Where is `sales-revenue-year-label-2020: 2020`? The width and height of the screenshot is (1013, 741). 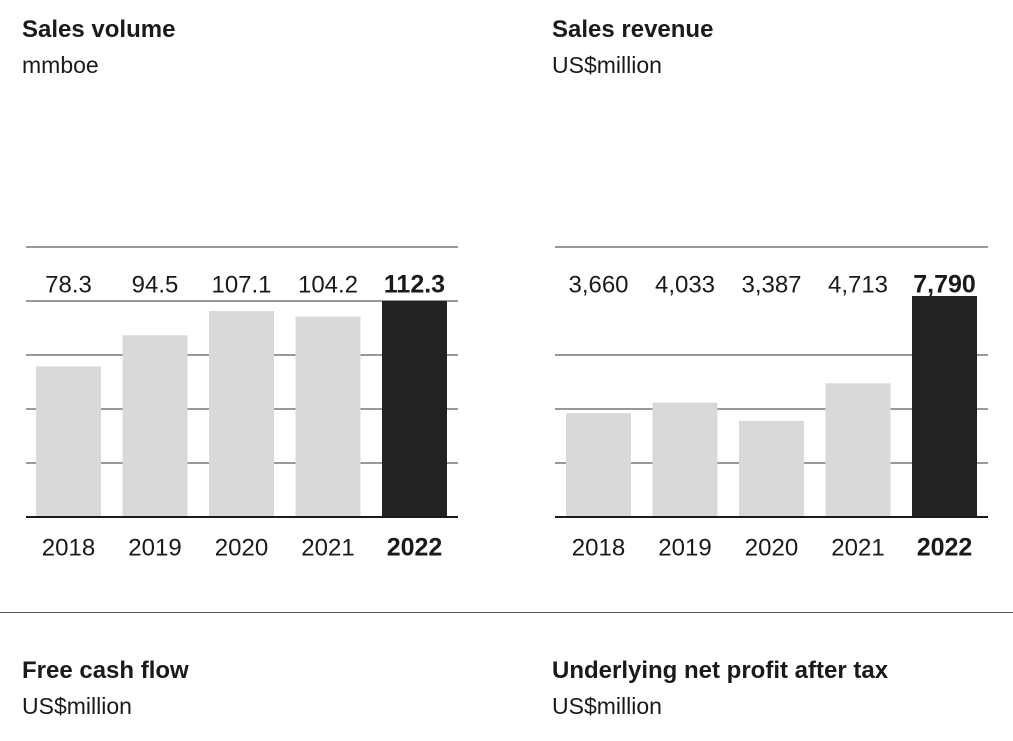
sales-revenue-year-label-2020: 2020 is located at coordinates (771, 547).